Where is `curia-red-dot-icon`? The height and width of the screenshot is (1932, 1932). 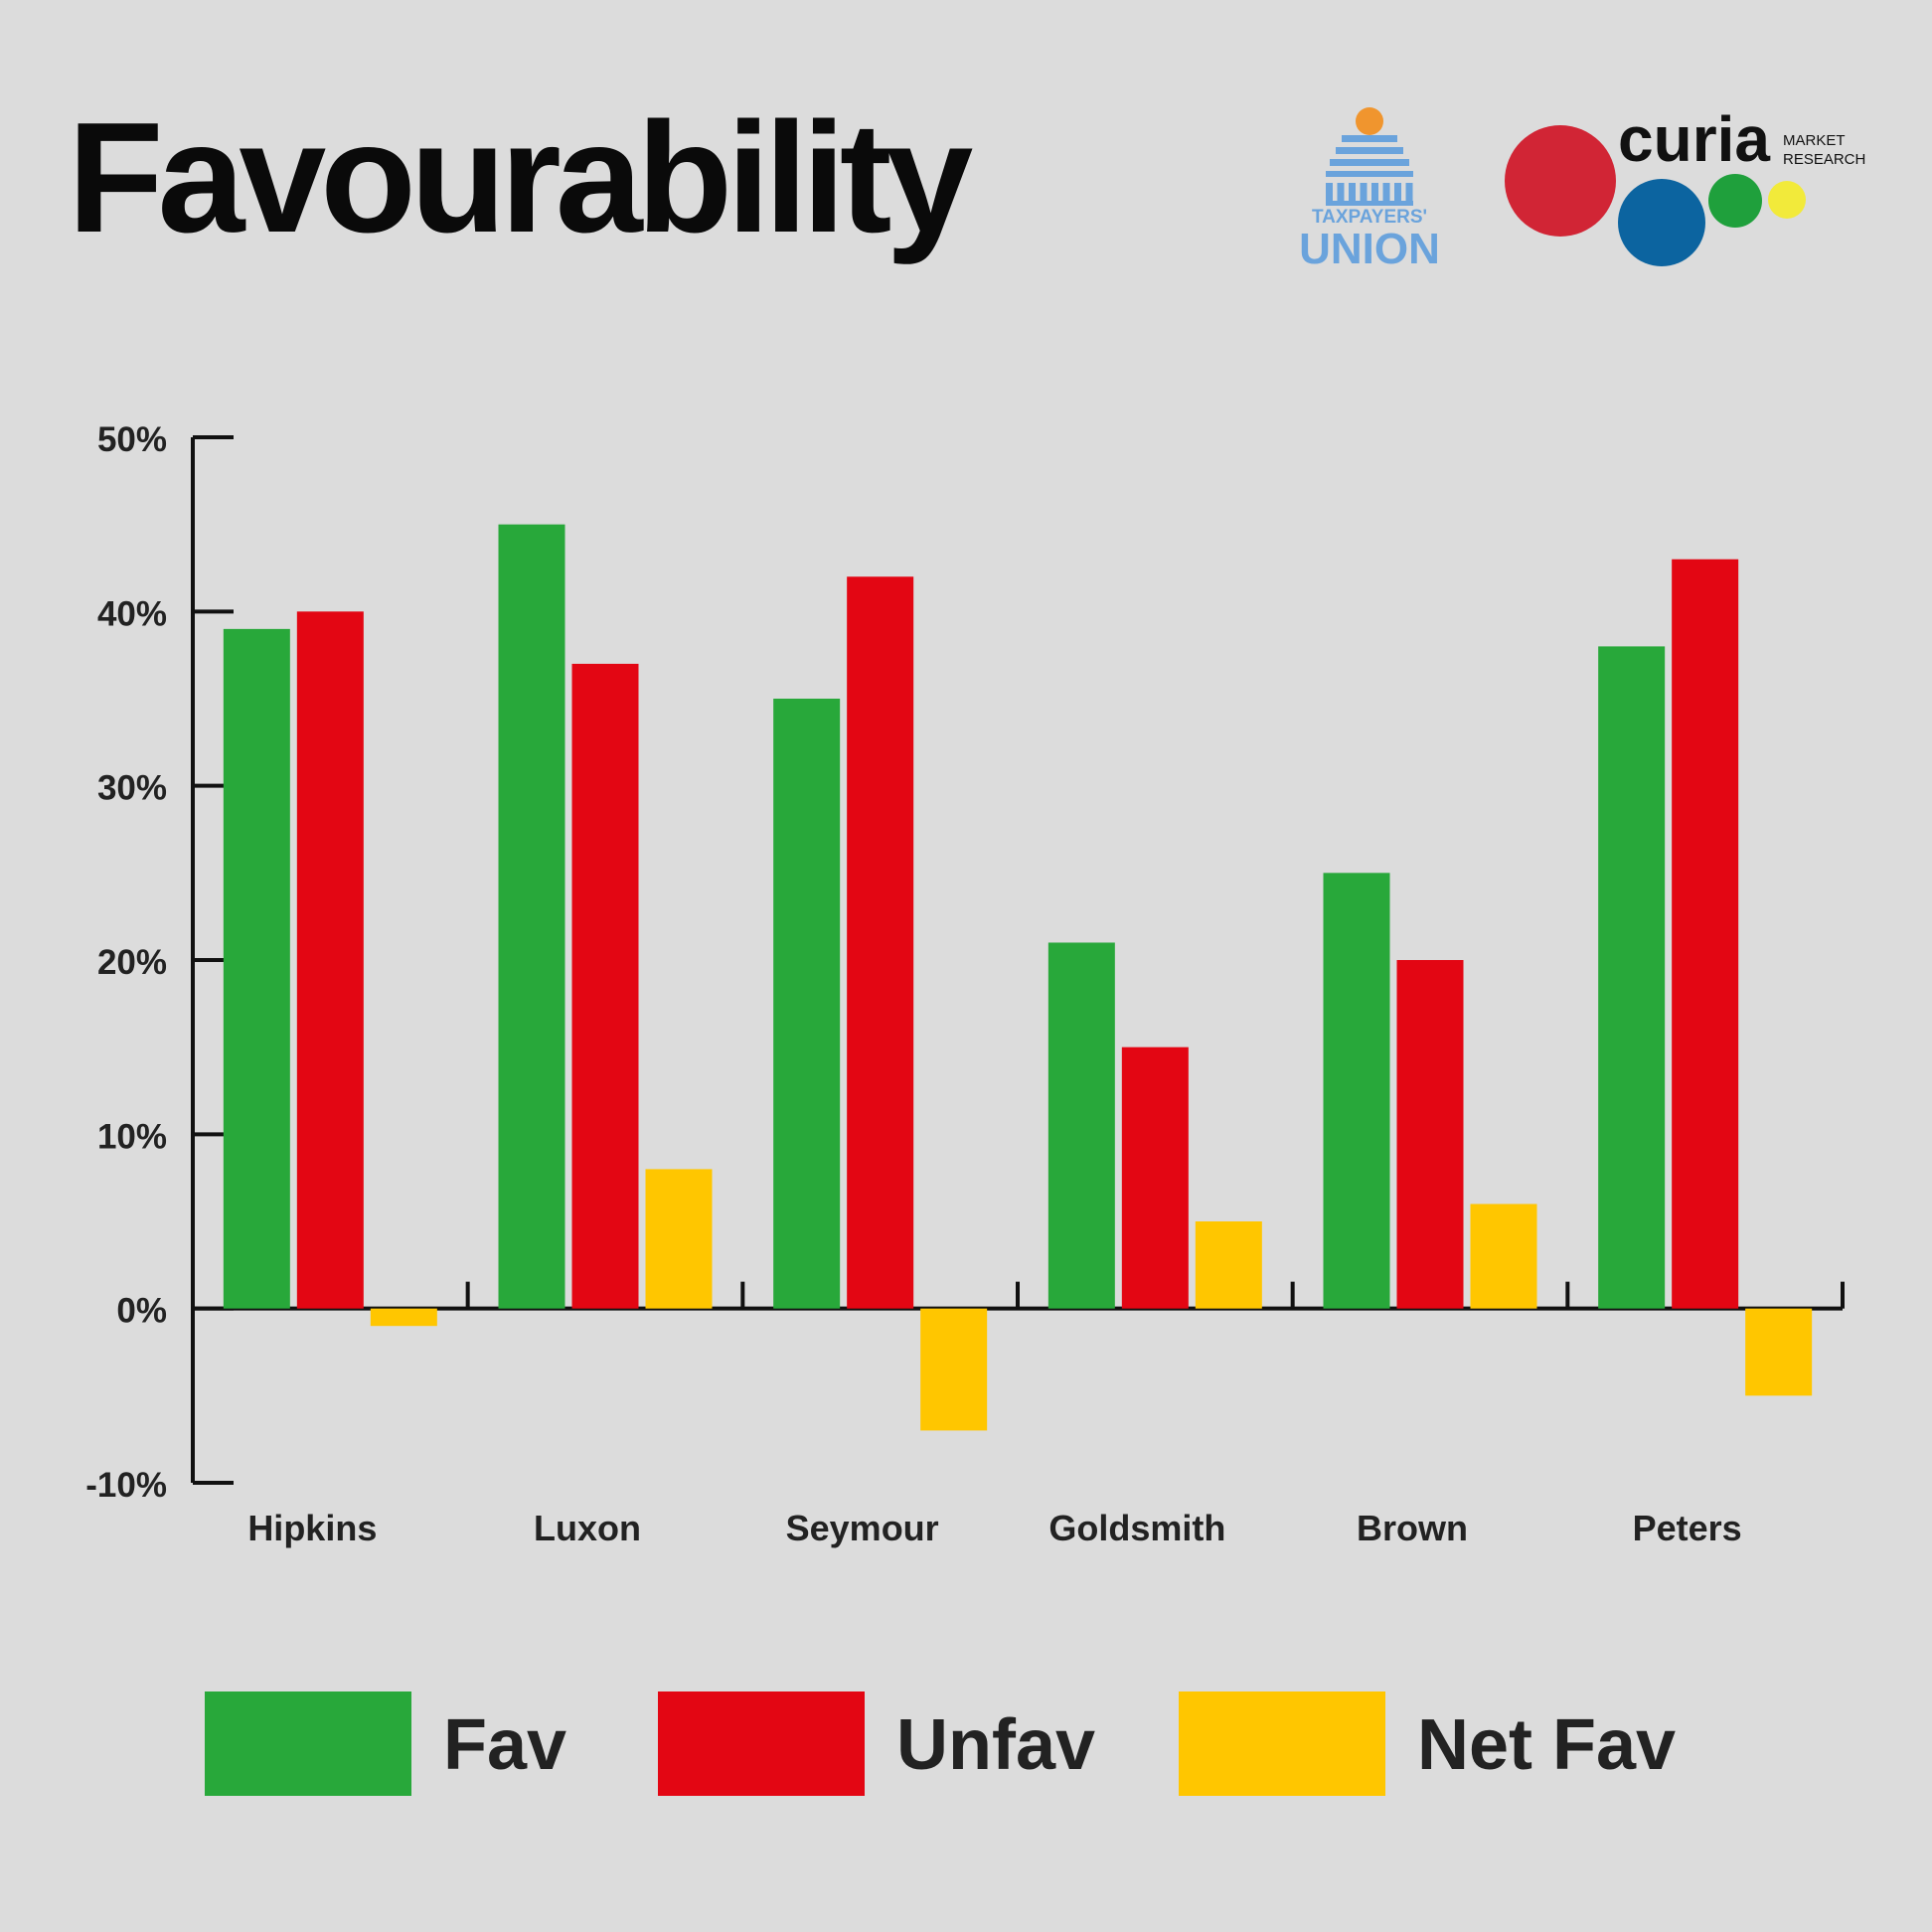
curia-red-dot-icon is located at coordinates (1560, 181).